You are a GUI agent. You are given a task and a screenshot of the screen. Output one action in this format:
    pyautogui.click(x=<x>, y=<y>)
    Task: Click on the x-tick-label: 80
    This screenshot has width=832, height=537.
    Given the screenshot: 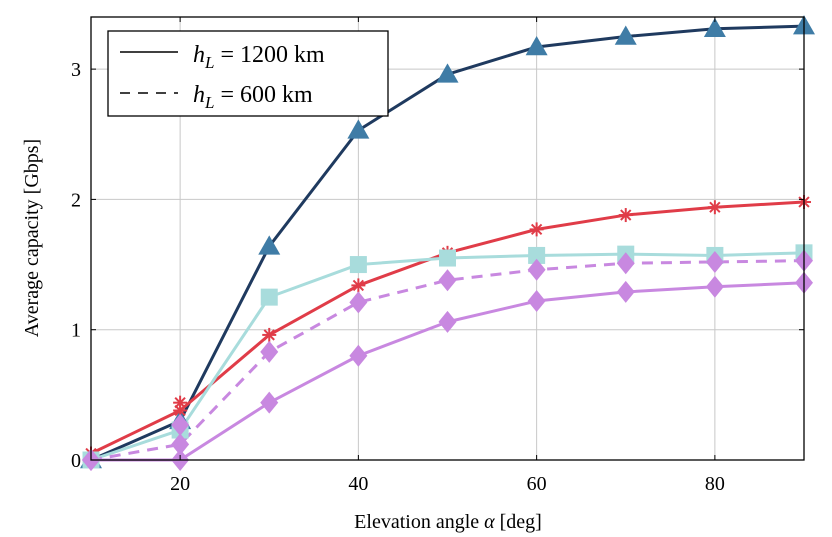 What is the action you would take?
    pyautogui.click(x=715, y=484)
    